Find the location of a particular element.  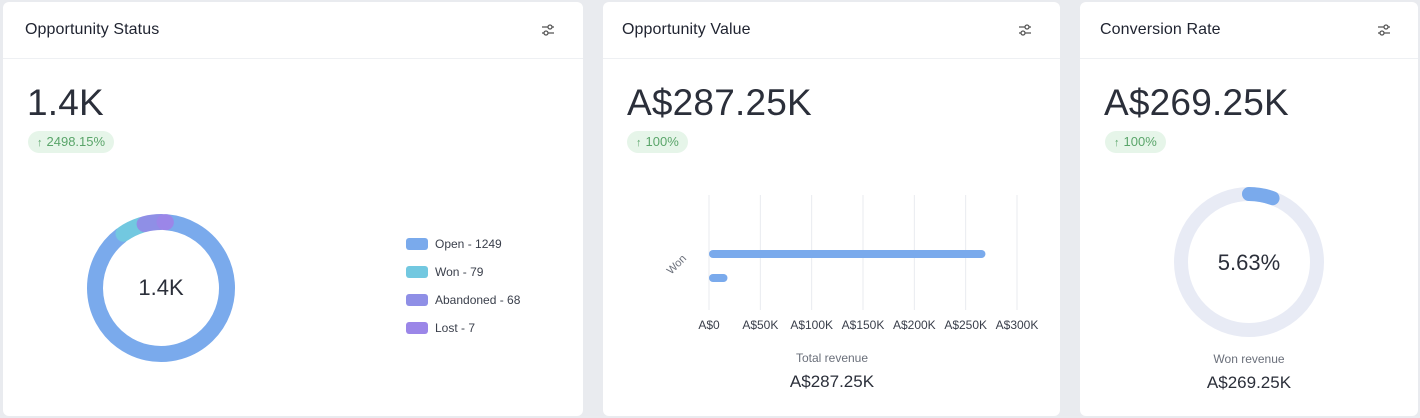

x-tick-label: A$50K is located at coordinates (760, 325).